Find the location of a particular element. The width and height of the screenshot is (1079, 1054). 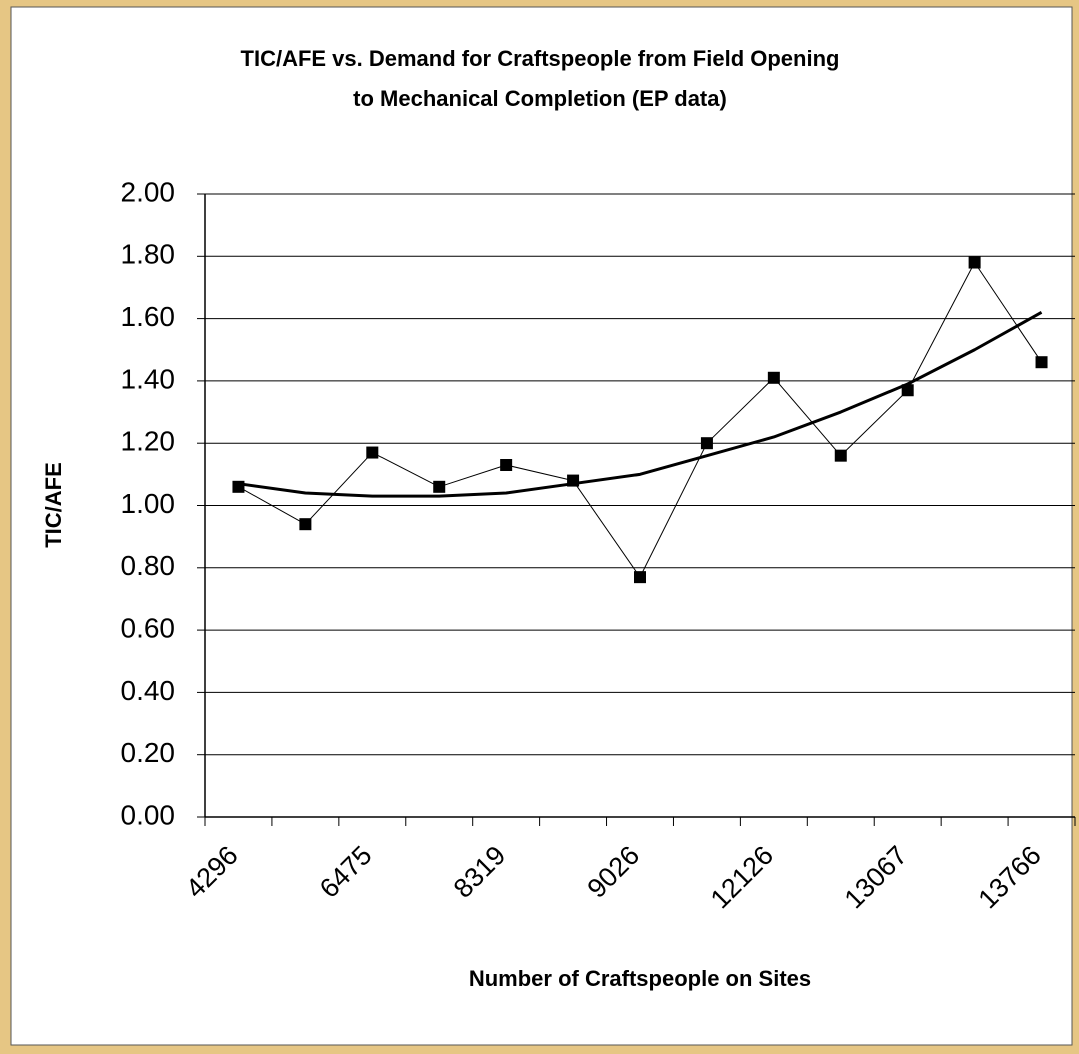

chart-title: to Mechanical Completion (EP data) is located at coordinates (540, 98).